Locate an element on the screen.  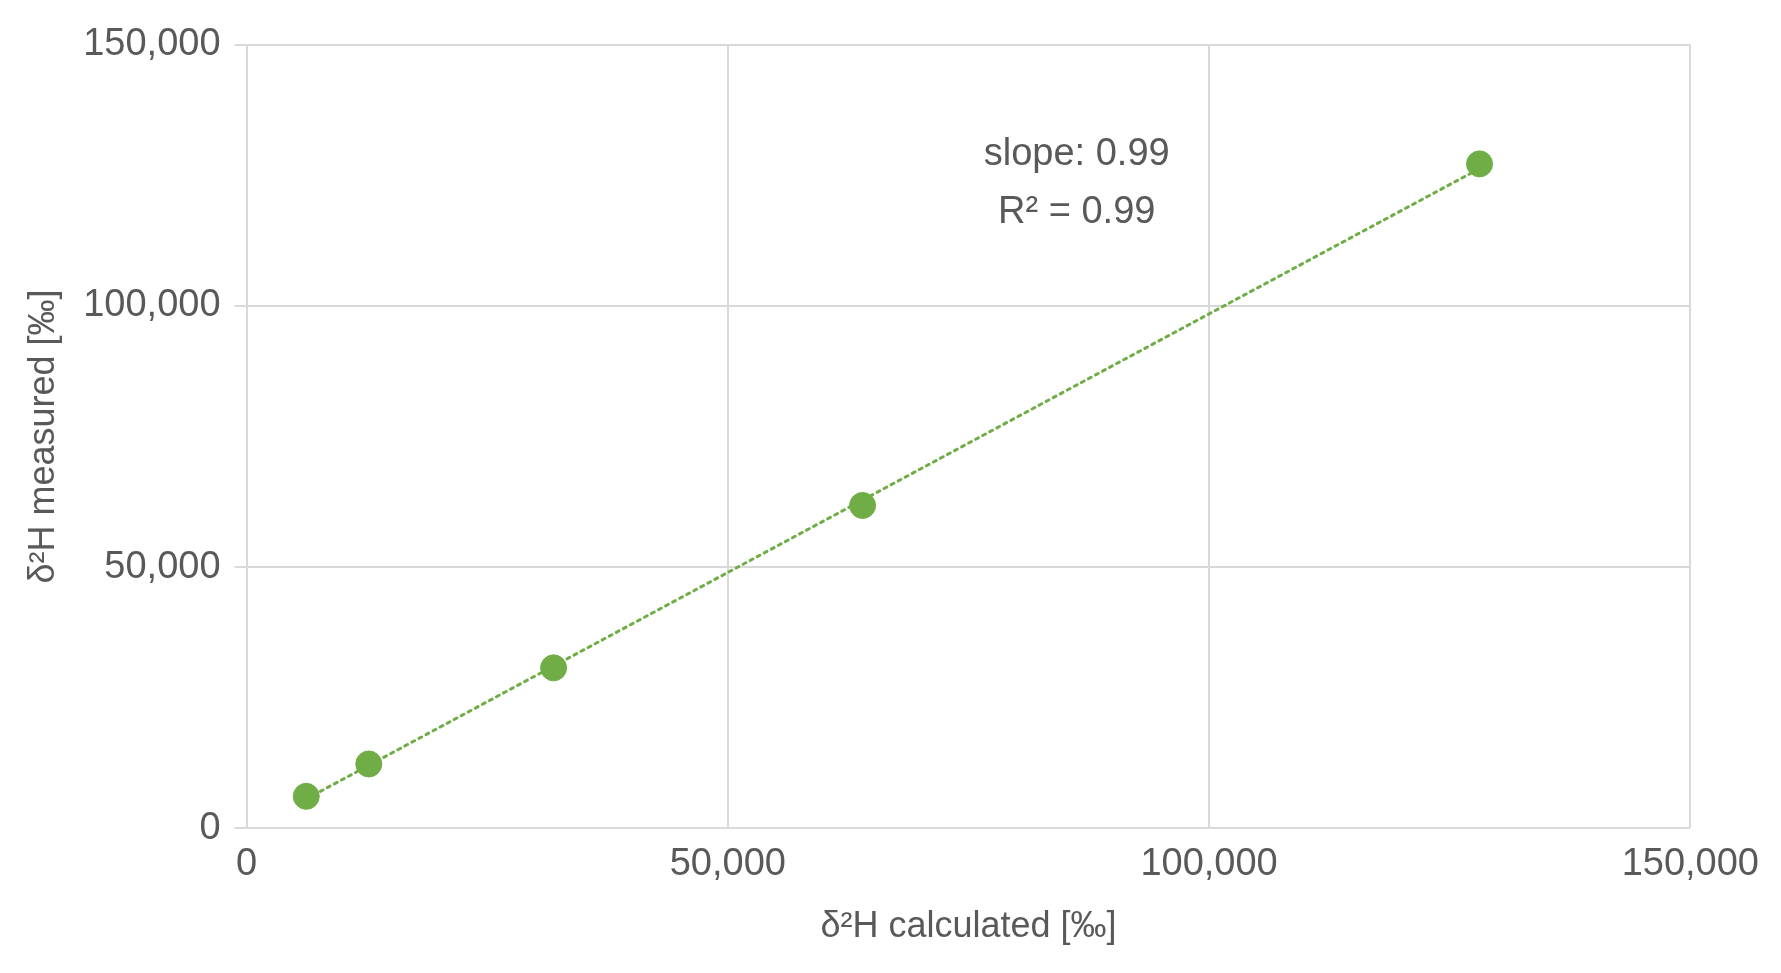
y-tick-label: 0 is located at coordinates (210, 825).